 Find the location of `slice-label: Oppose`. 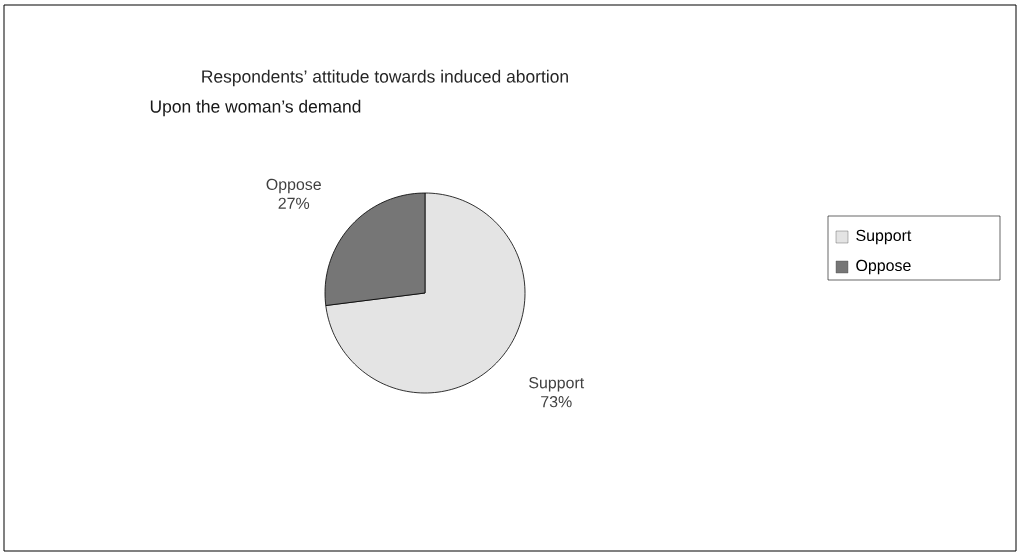

slice-label: Oppose is located at coordinates (293, 186).